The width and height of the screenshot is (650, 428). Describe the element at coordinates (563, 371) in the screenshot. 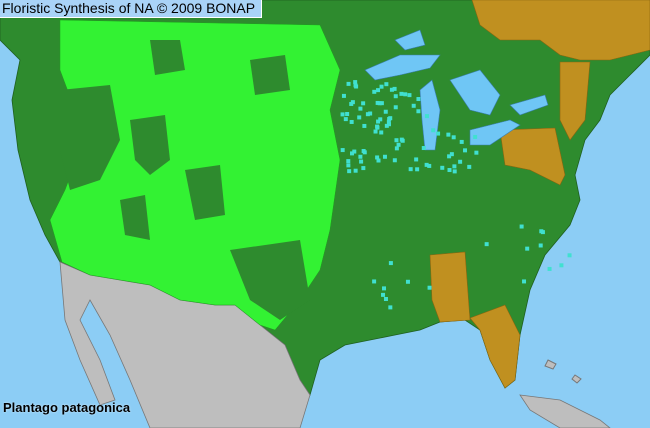

I see `land-bahamas` at that location.